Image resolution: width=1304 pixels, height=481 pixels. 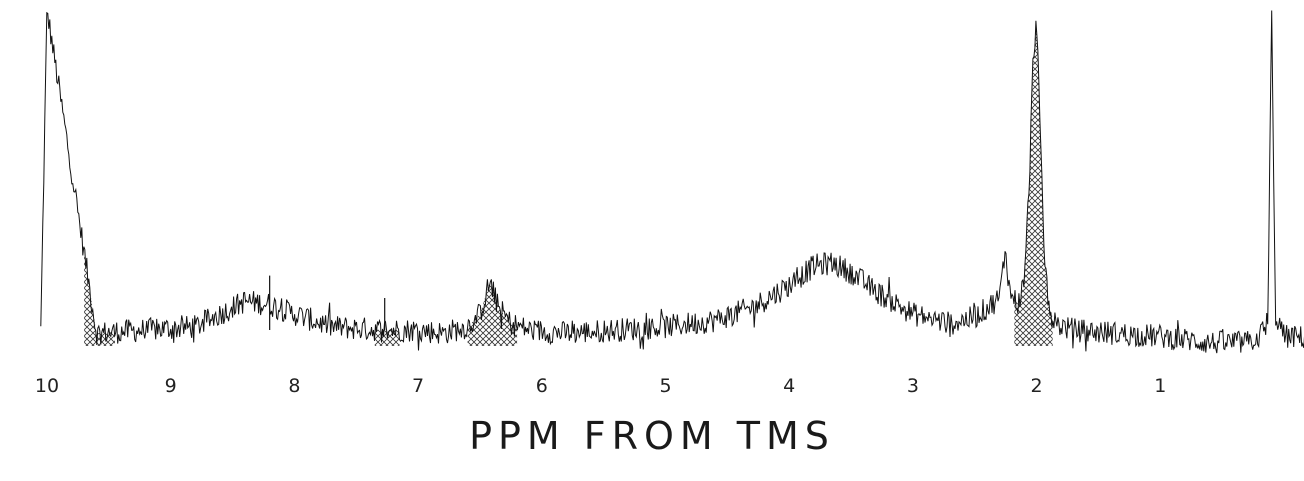 What do you see at coordinates (294, 386) in the screenshot?
I see `x-tick-label: 8` at bounding box center [294, 386].